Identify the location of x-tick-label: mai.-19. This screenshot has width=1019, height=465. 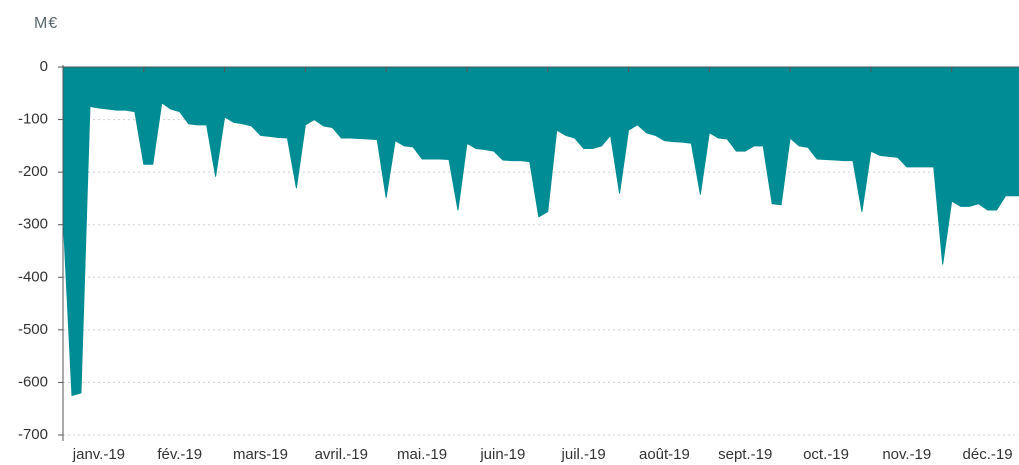
(422, 454).